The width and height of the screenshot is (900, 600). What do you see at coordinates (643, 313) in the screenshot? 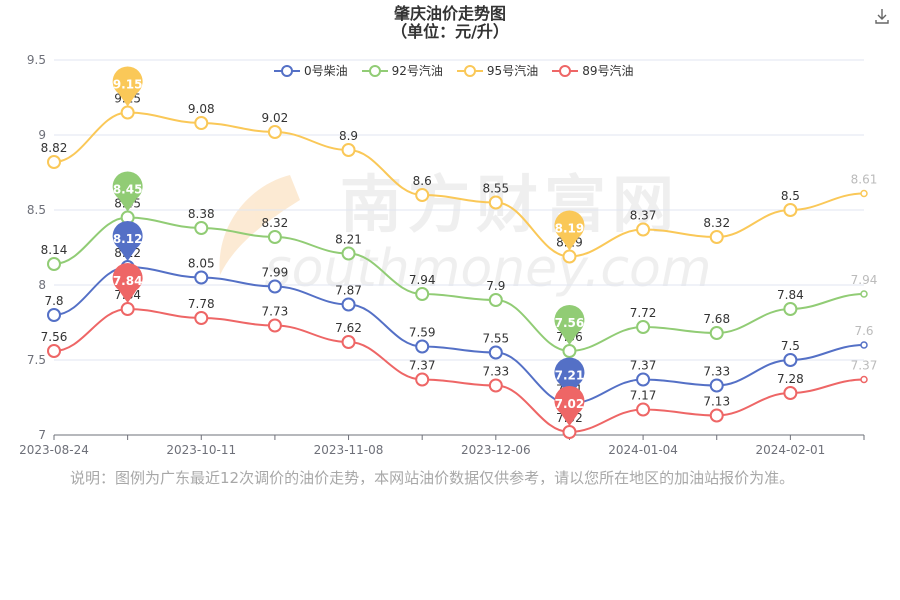
I see `data-label: 7.72` at bounding box center [643, 313].